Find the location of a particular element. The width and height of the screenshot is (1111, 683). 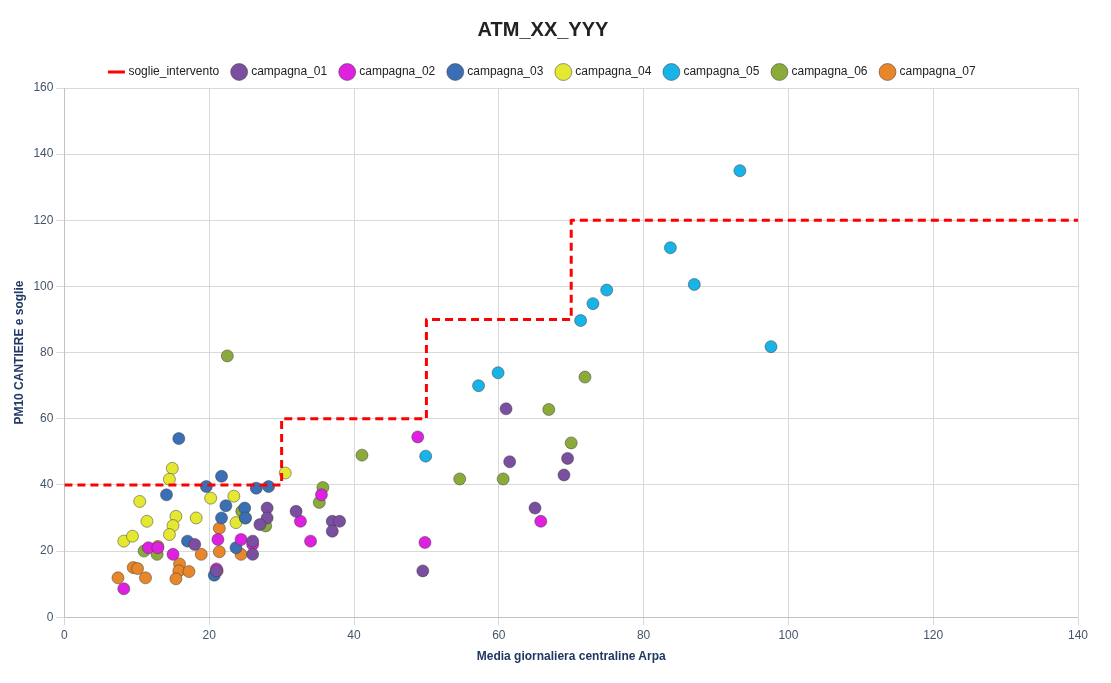

x-axis-title: Media giornaliera centraline Arpa is located at coordinates (571, 656).